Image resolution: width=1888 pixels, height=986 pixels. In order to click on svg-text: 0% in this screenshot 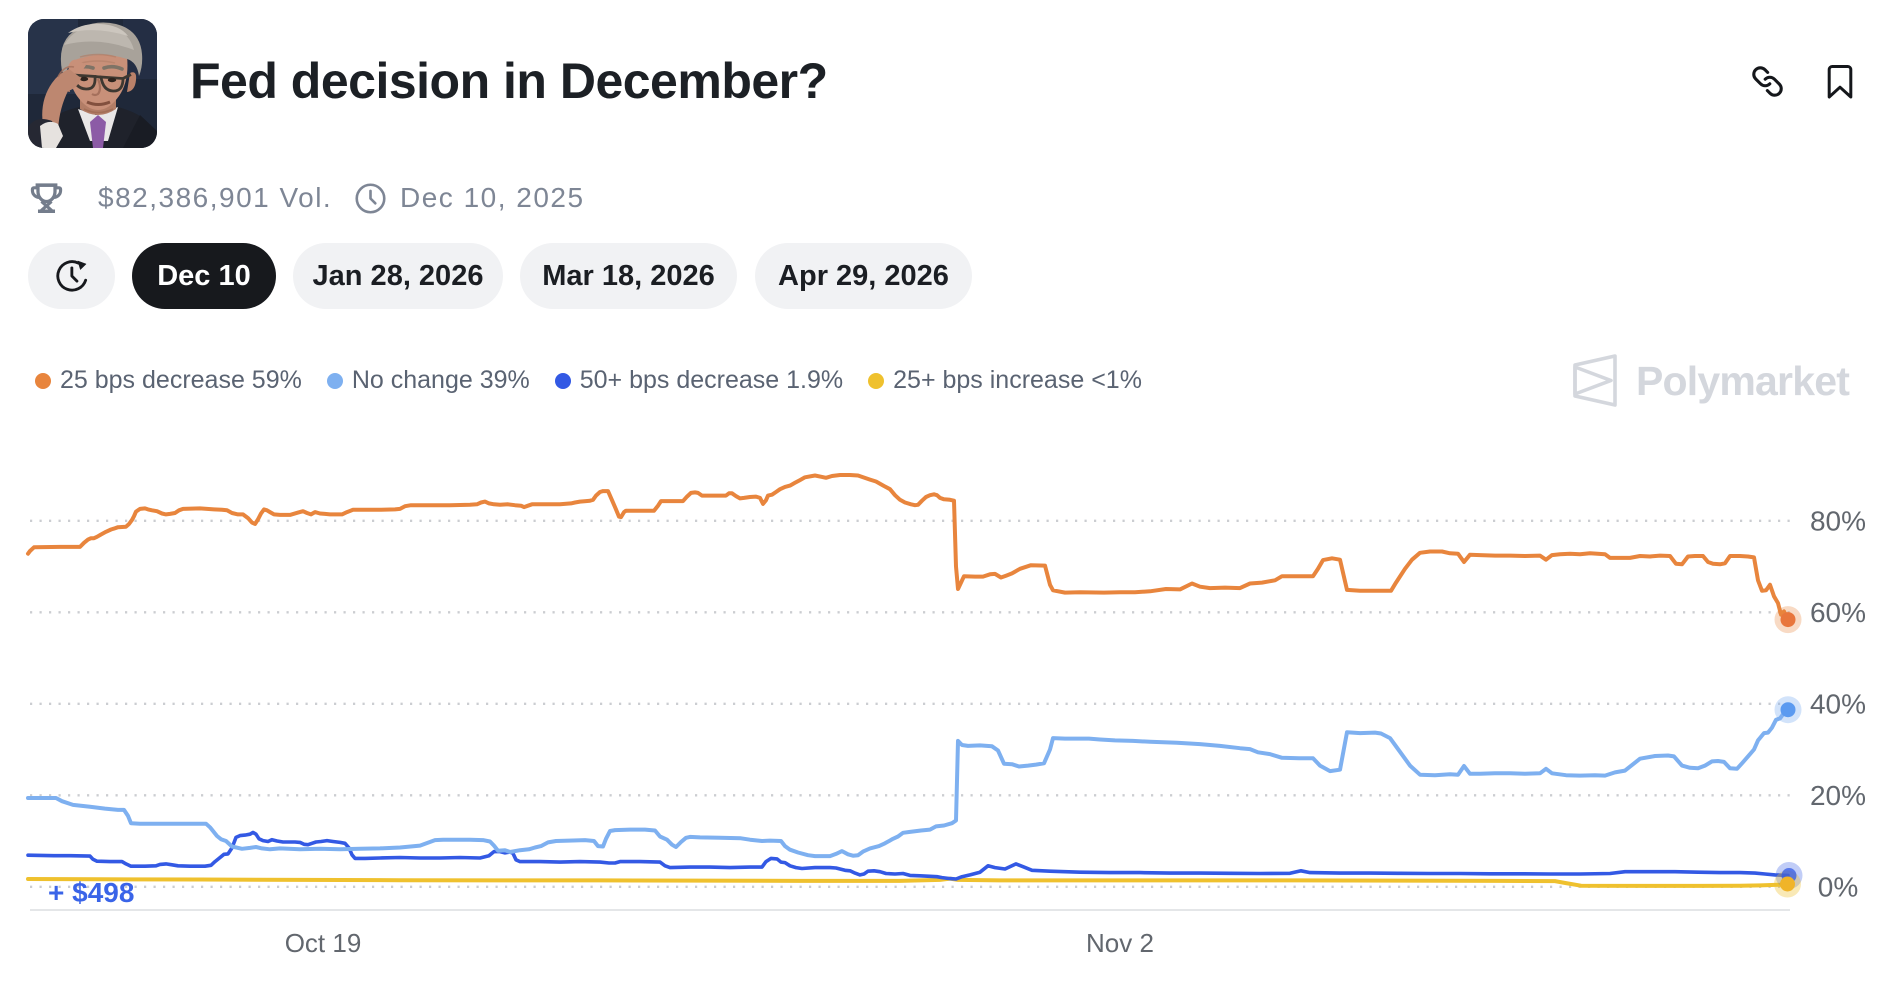, I will do `click(1838, 887)`.